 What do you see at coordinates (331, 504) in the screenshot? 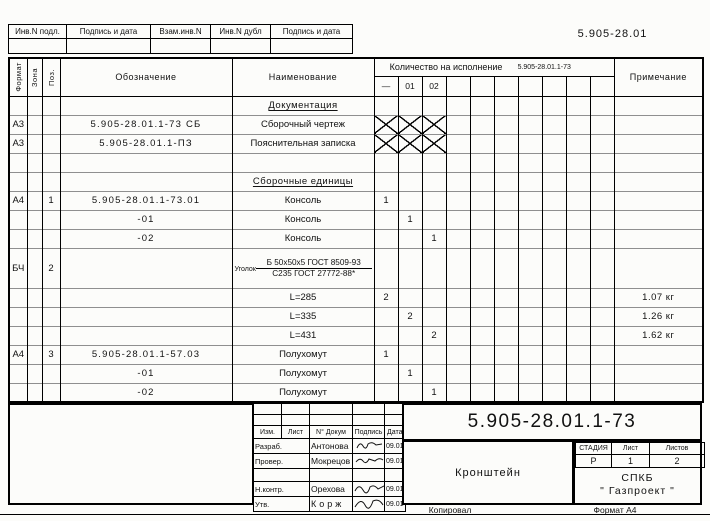
I see `staff-name: Корж` at bounding box center [331, 504].